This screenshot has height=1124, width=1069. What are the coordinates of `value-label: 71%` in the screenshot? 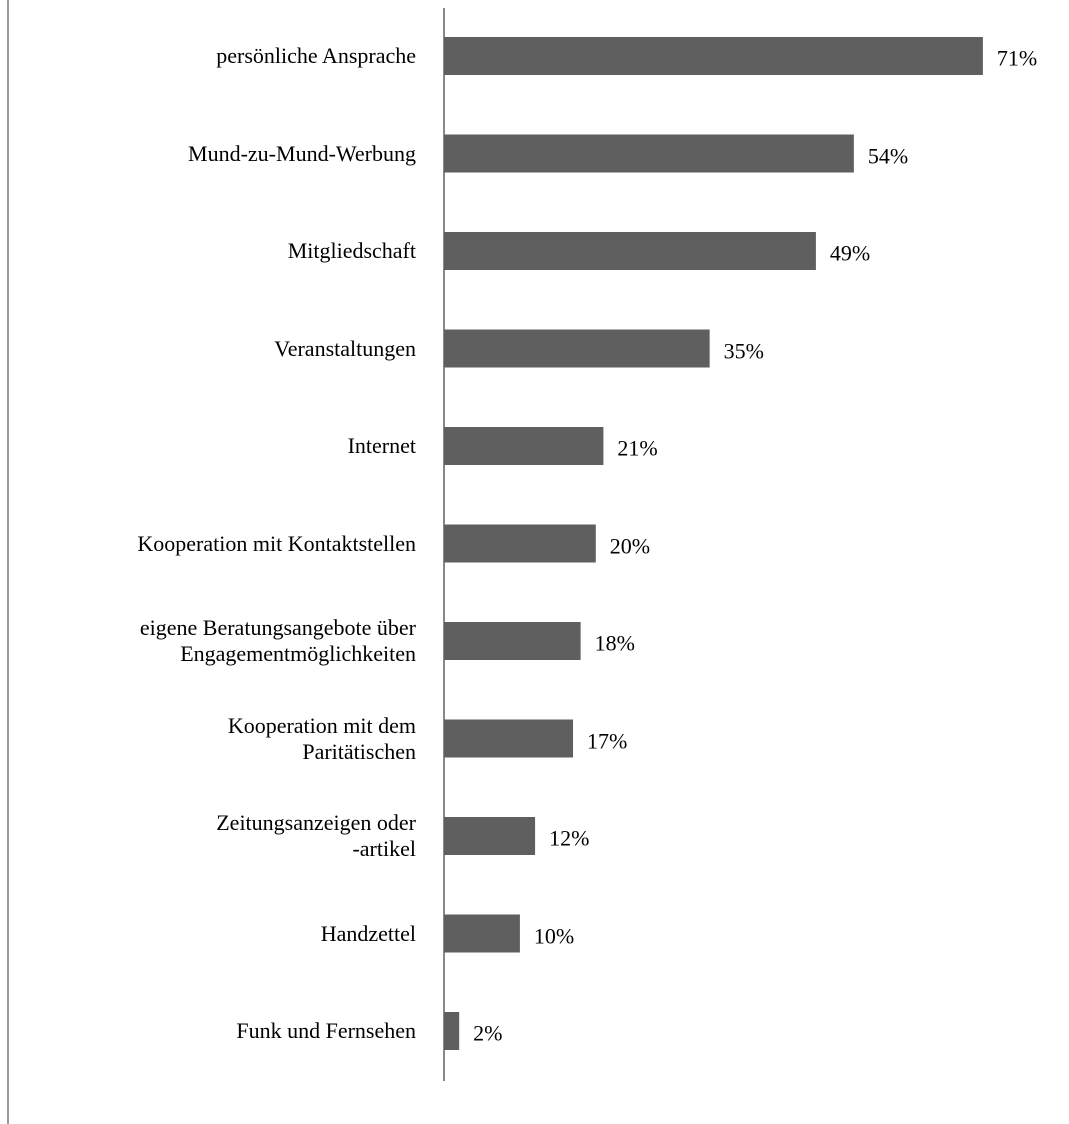 It's located at (1017, 58).